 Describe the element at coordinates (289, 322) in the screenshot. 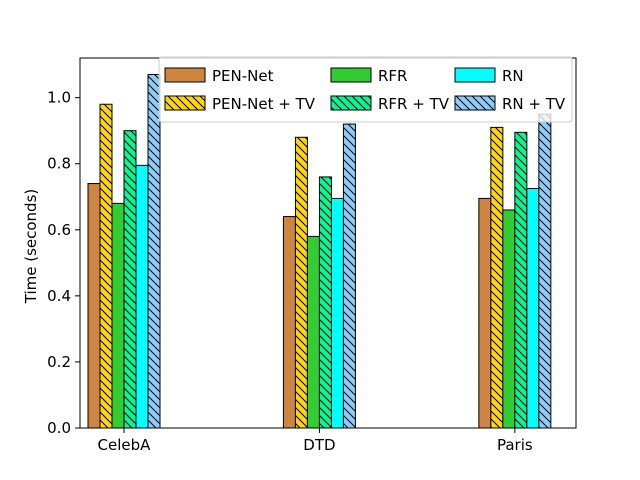

I see `bar-pen-net-dtd` at that location.